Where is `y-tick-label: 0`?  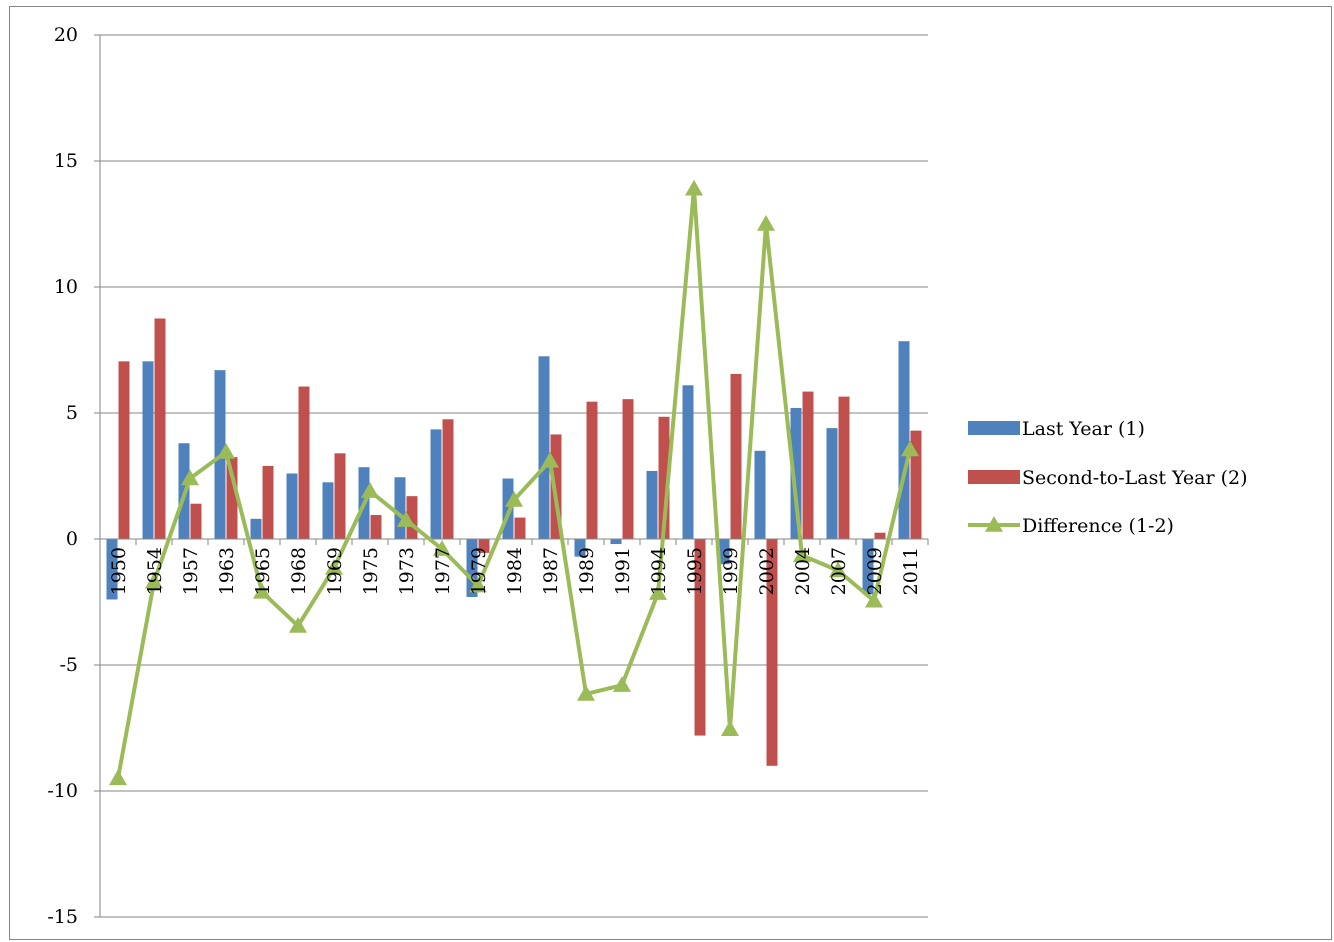 y-tick-label: 0 is located at coordinates (72, 539).